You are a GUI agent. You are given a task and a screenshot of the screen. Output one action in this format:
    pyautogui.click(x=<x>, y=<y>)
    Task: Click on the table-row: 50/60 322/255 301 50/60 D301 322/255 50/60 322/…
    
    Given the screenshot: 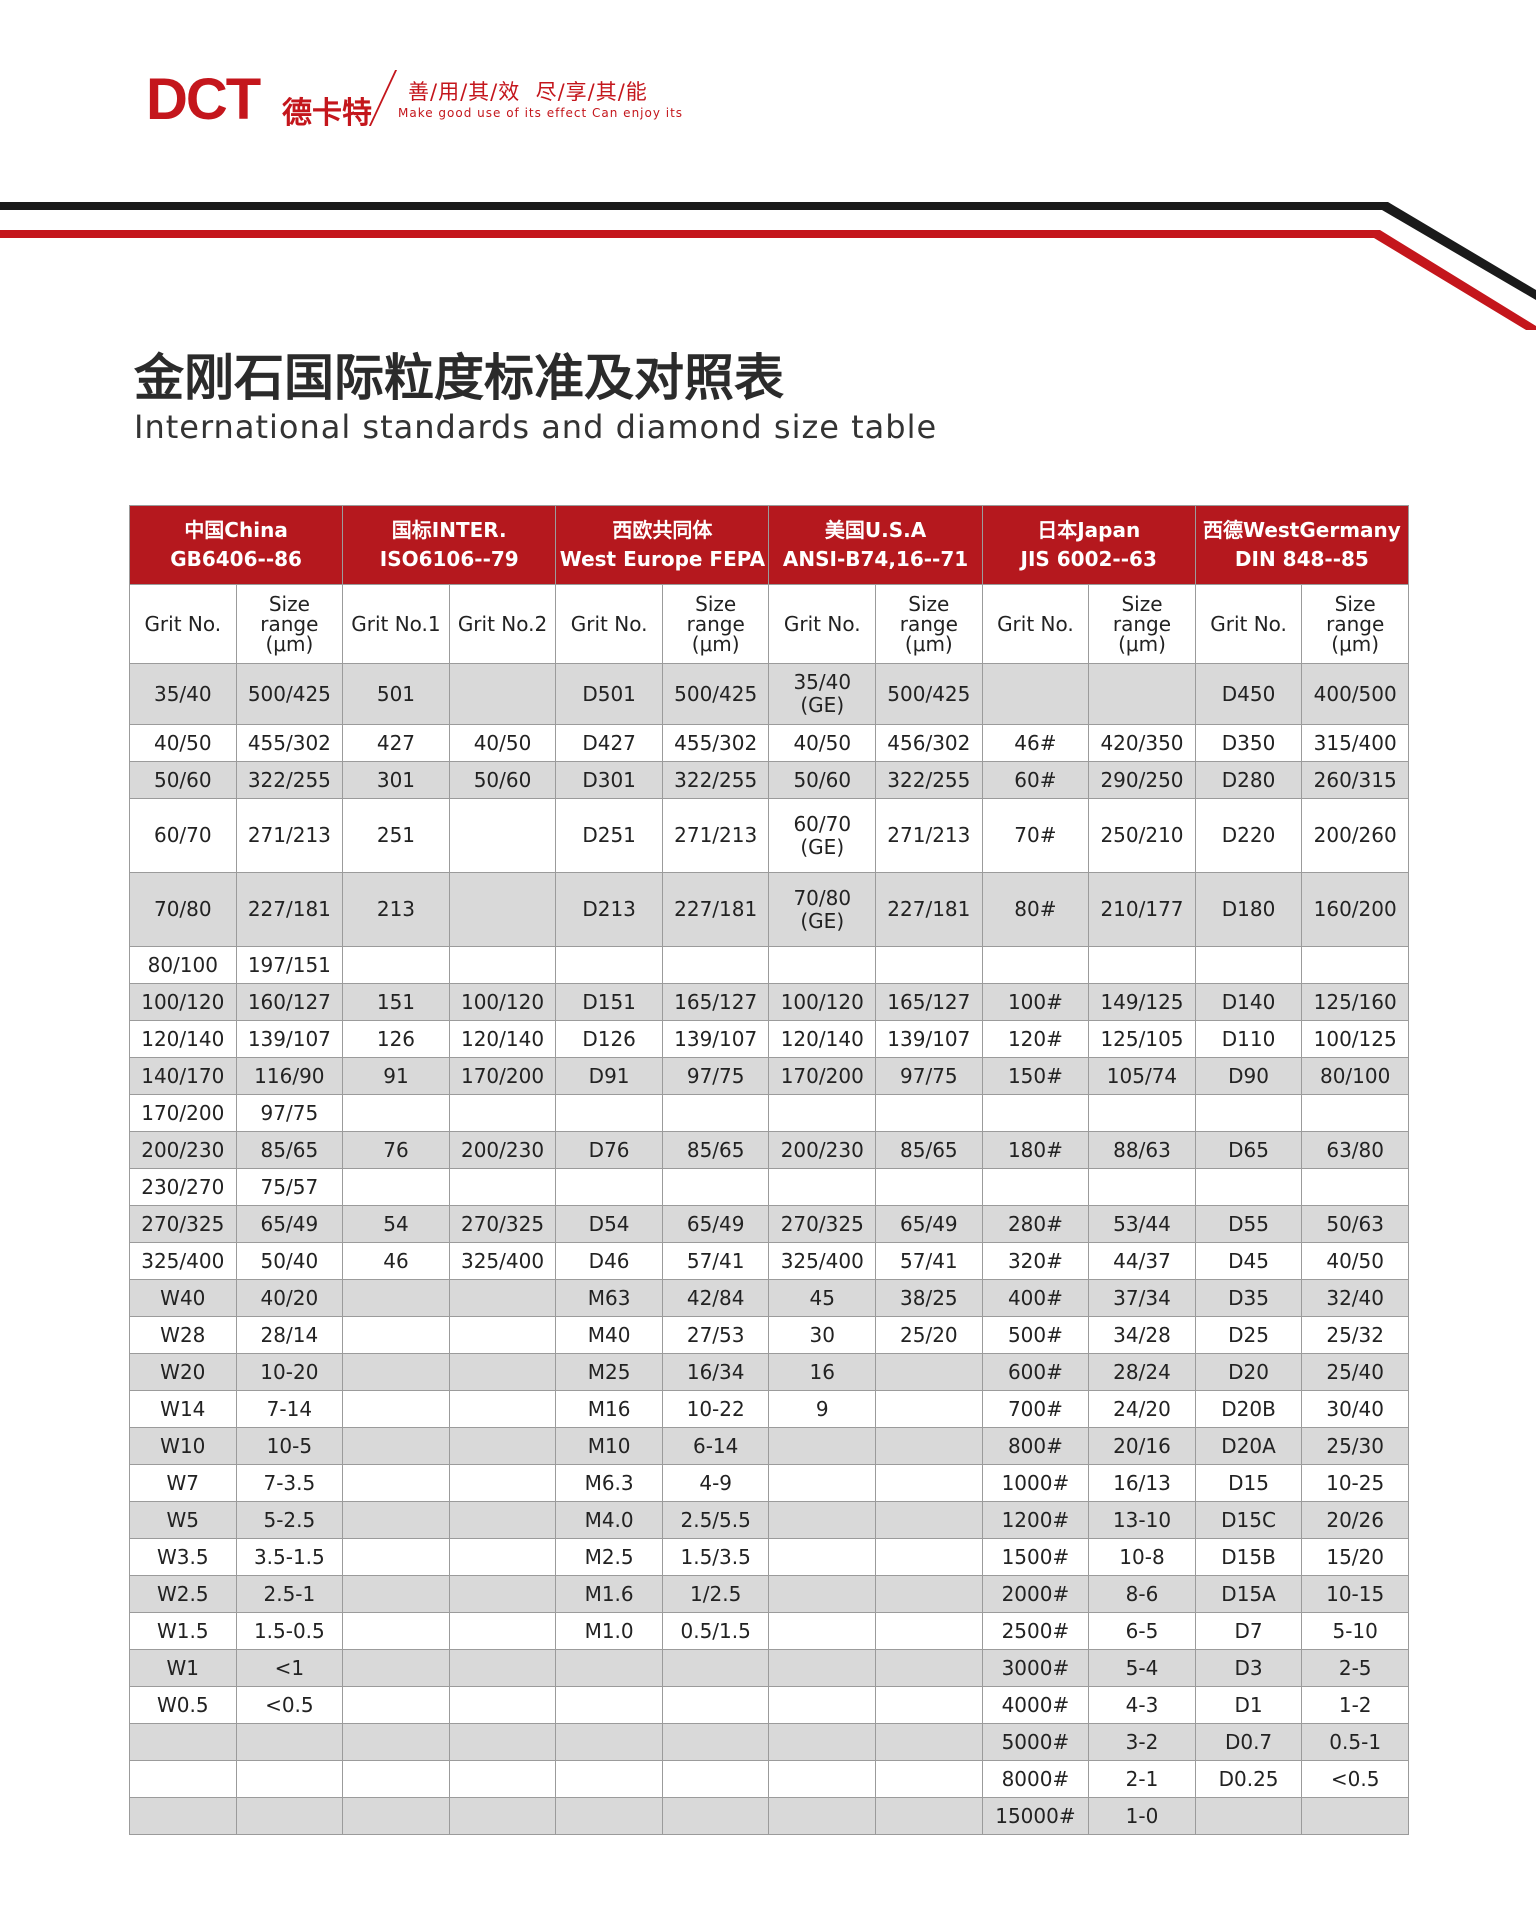 What is the action you would take?
    pyautogui.click(x=769, y=780)
    